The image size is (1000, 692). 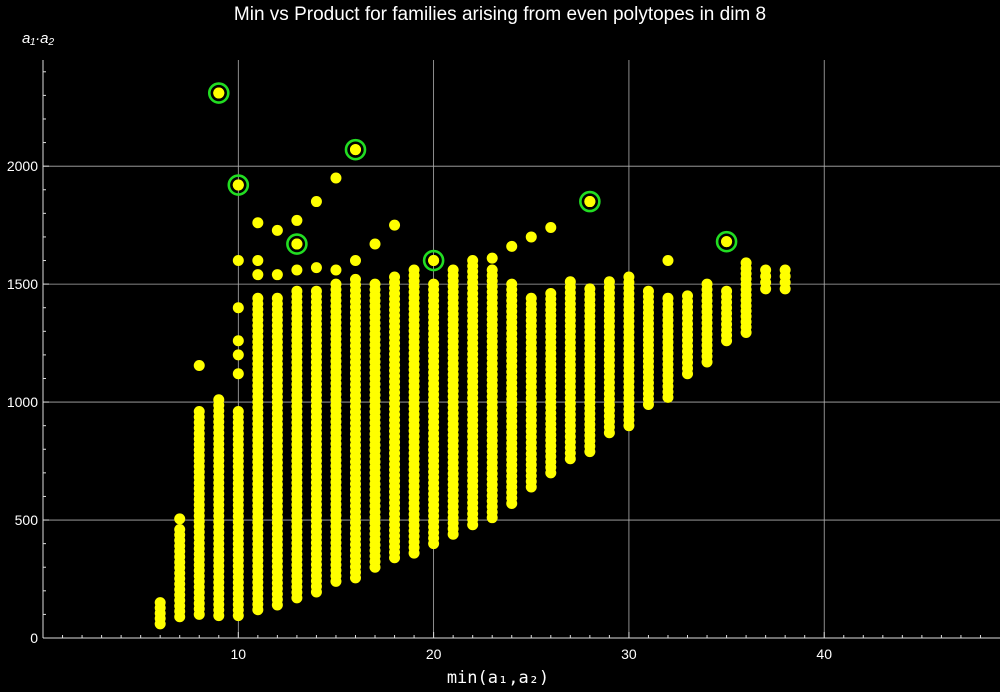 What do you see at coordinates (22, 284) in the screenshot?
I see `y-tick-label: 1500` at bounding box center [22, 284].